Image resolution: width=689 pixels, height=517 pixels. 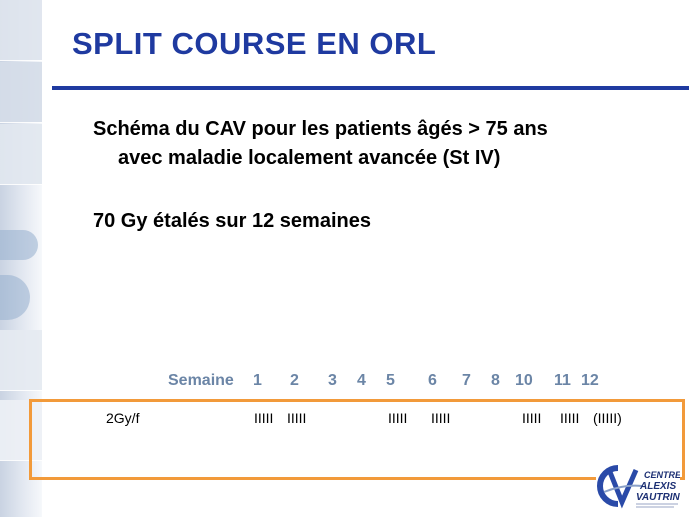 What do you see at coordinates (254, 43) in the screenshot?
I see `slide-title: SPLIT COURSE EN ORL` at bounding box center [254, 43].